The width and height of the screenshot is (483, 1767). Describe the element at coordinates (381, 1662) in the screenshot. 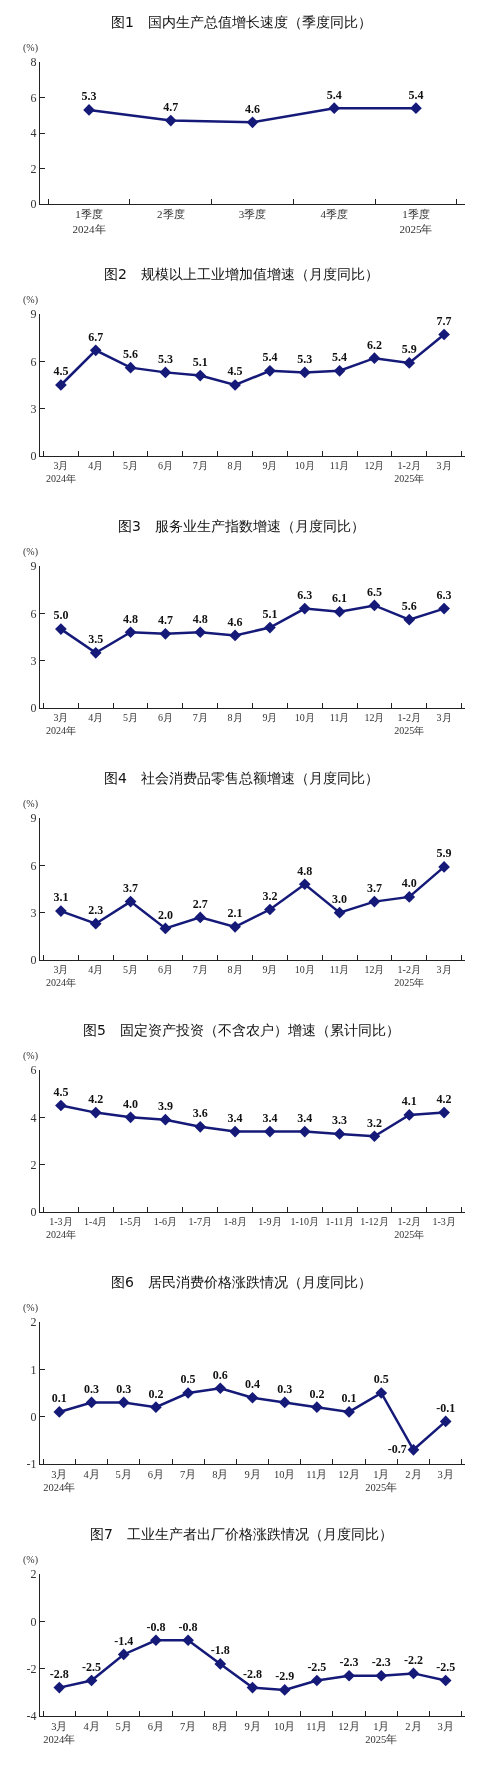

I see `data-label: -2.3` at that location.